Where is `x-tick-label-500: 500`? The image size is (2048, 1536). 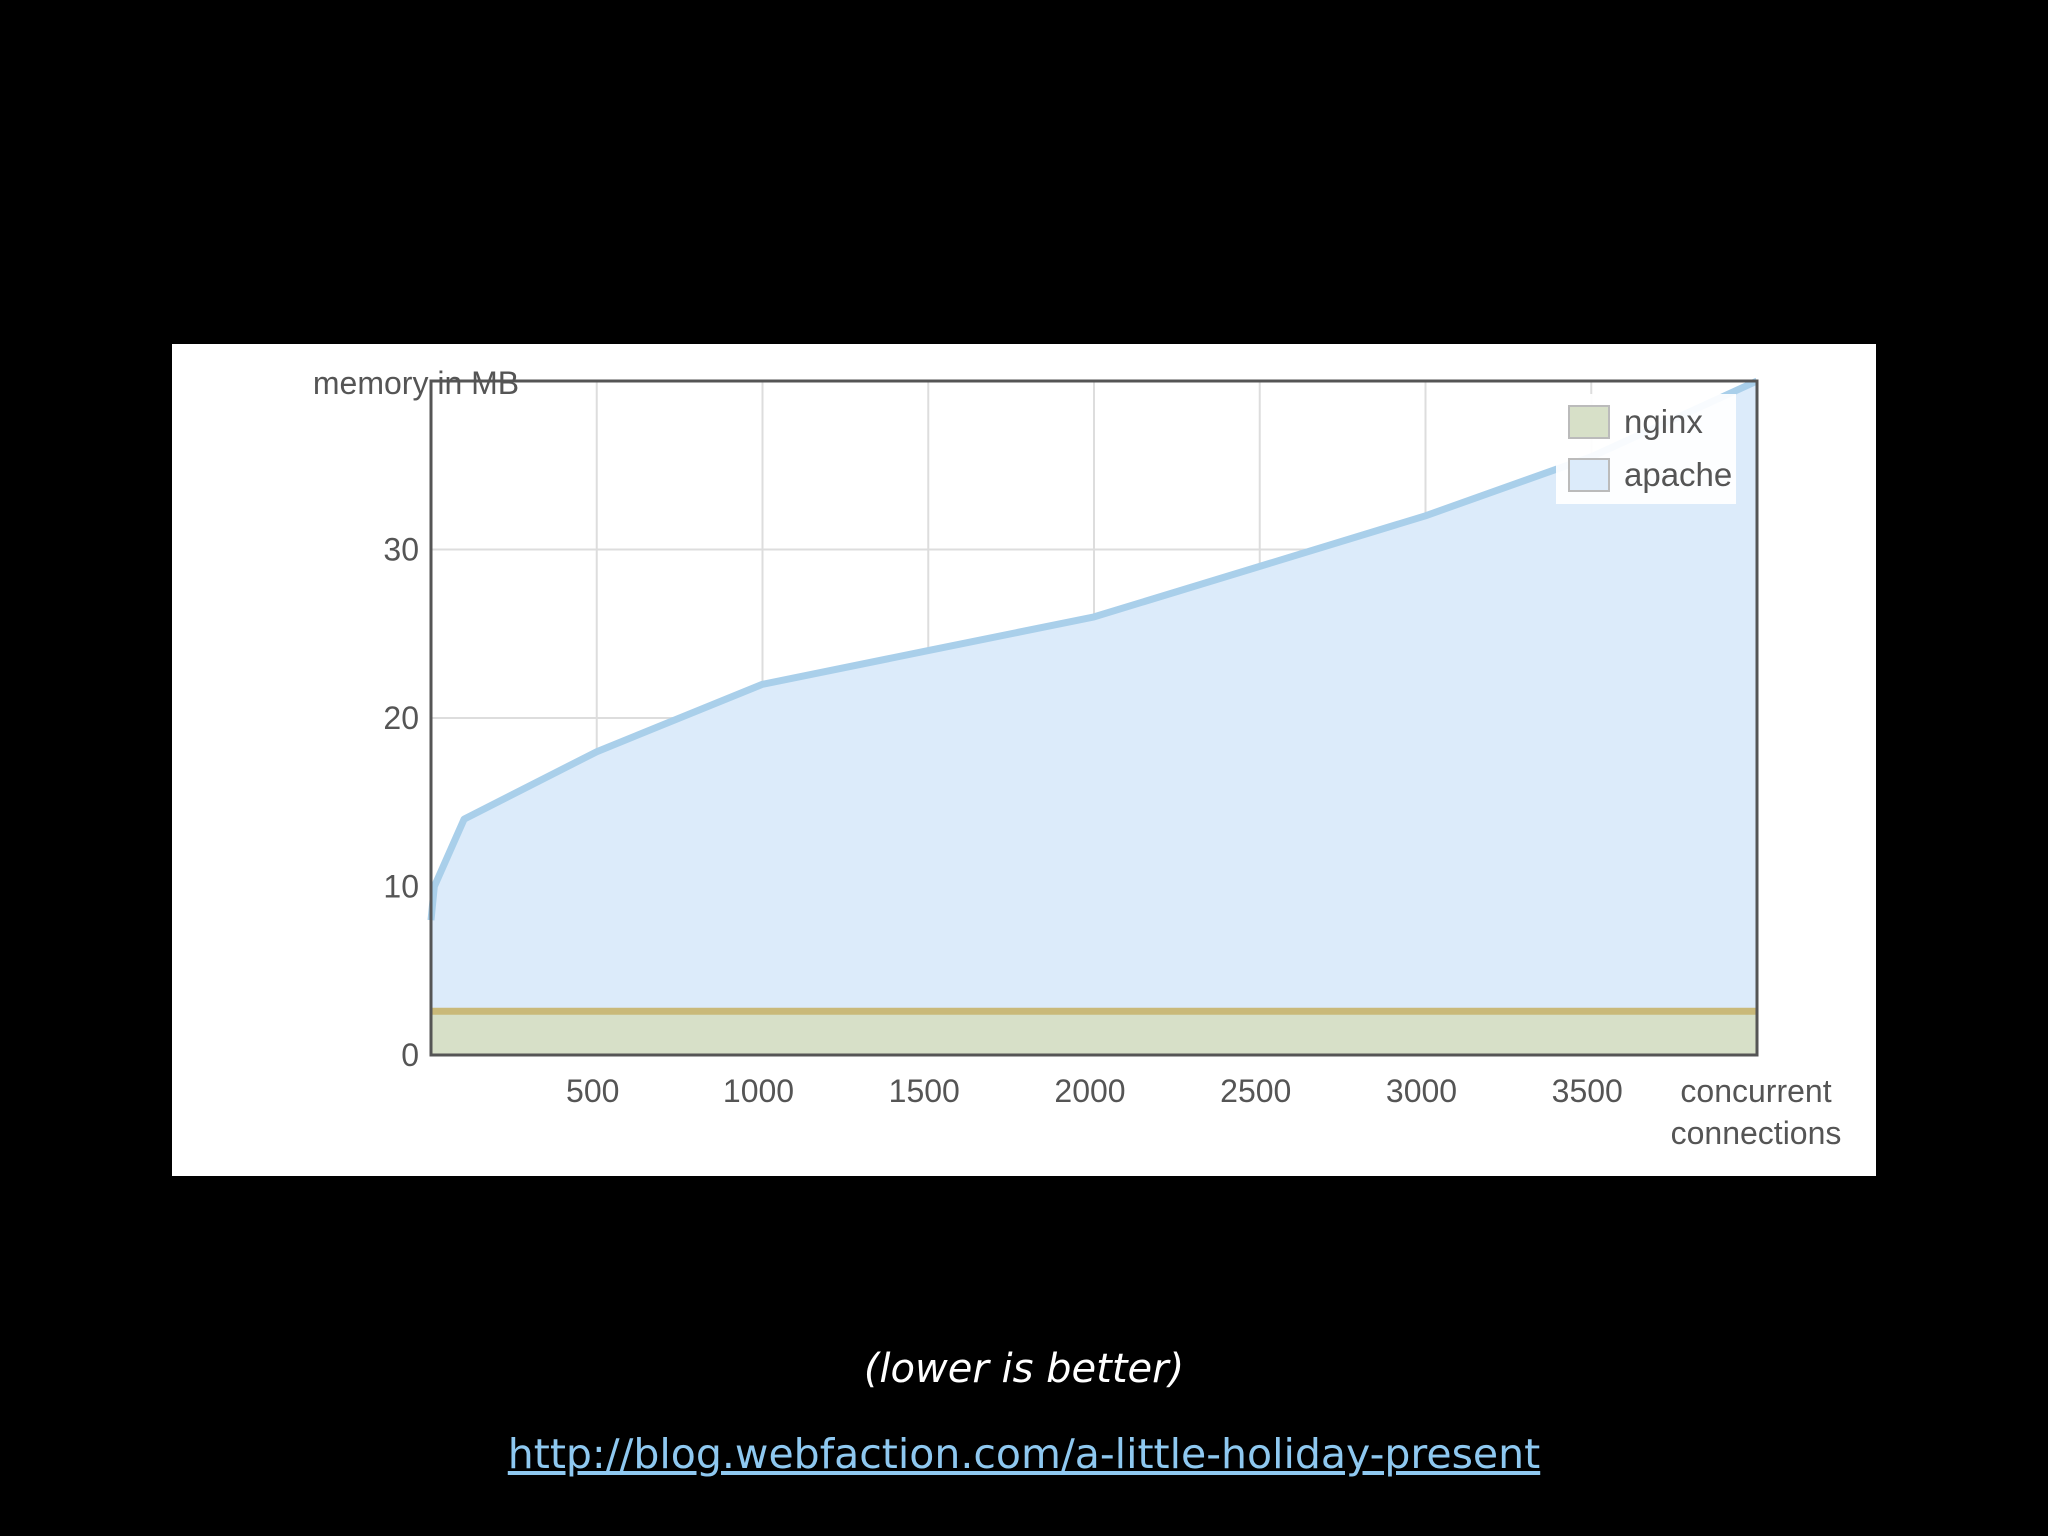 x-tick-label-500: 500 is located at coordinates (592, 1091).